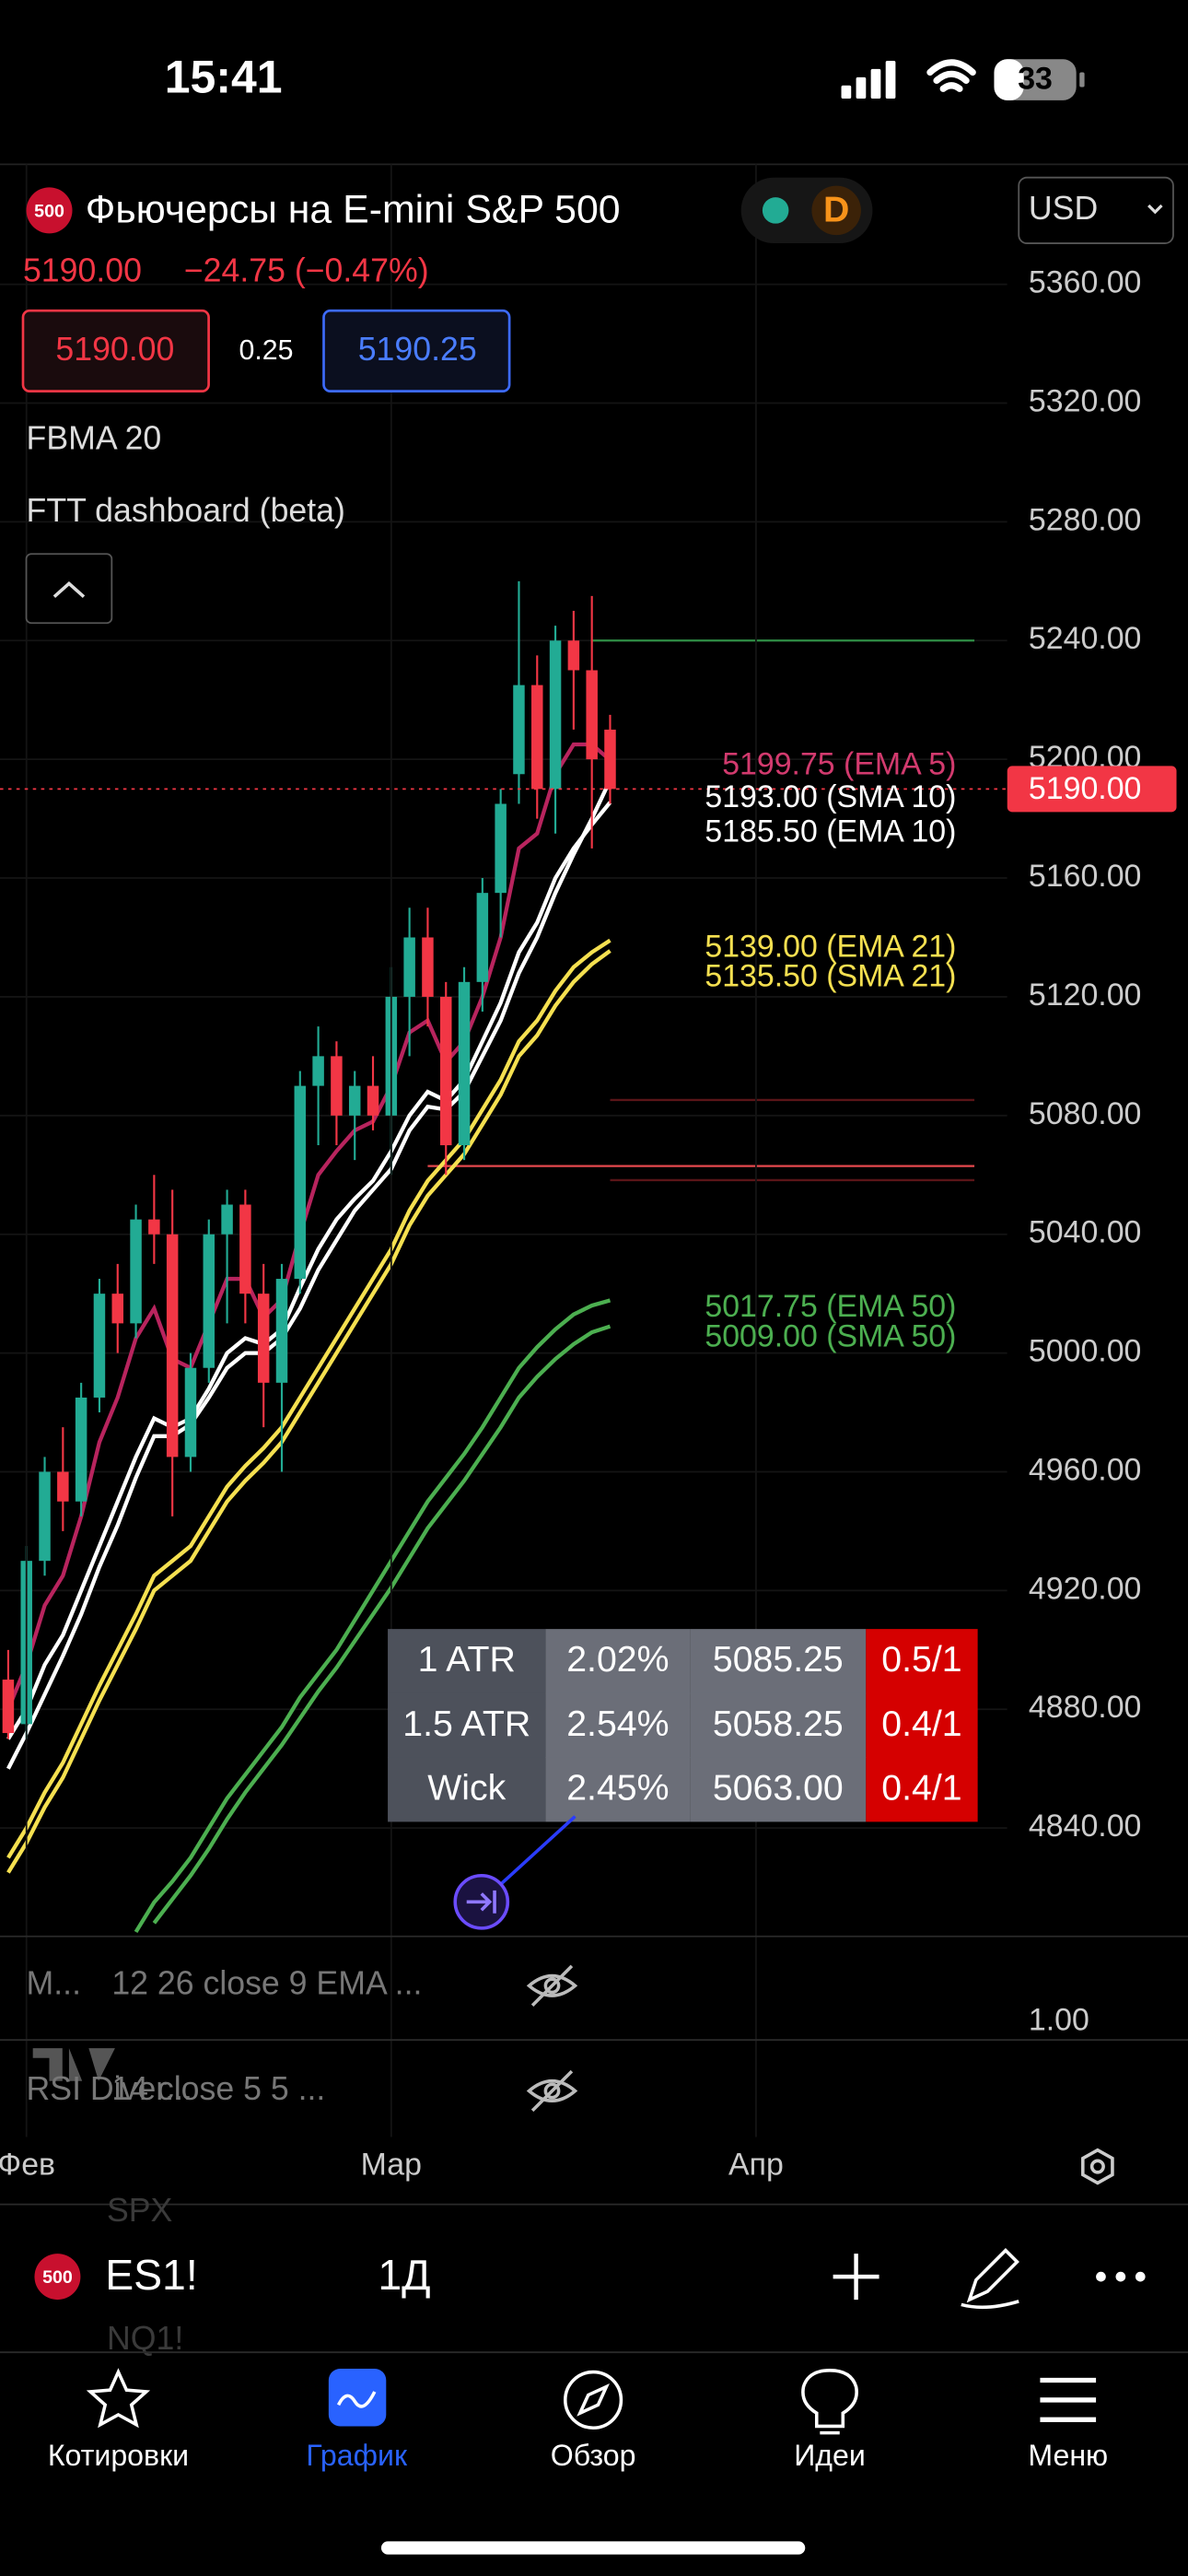 Image resolution: width=1188 pixels, height=2576 pixels. What do you see at coordinates (94, 438) in the screenshot?
I see `indicator-legend: FBMA 20` at bounding box center [94, 438].